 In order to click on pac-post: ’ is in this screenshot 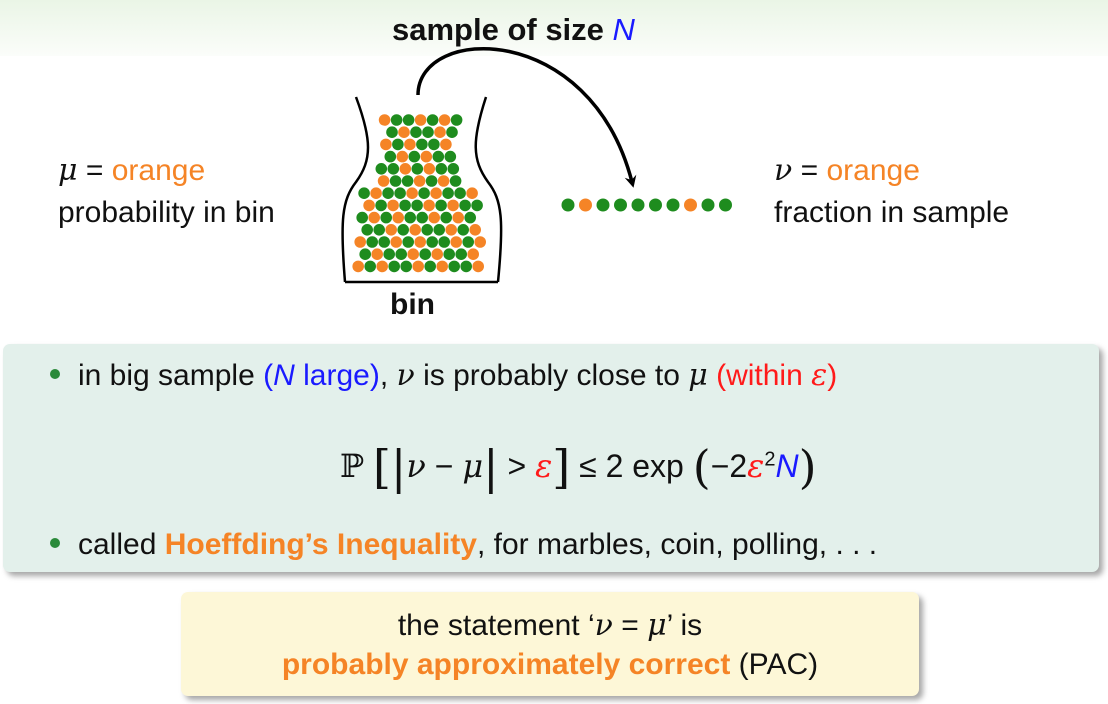, I will do `click(684, 625)`.